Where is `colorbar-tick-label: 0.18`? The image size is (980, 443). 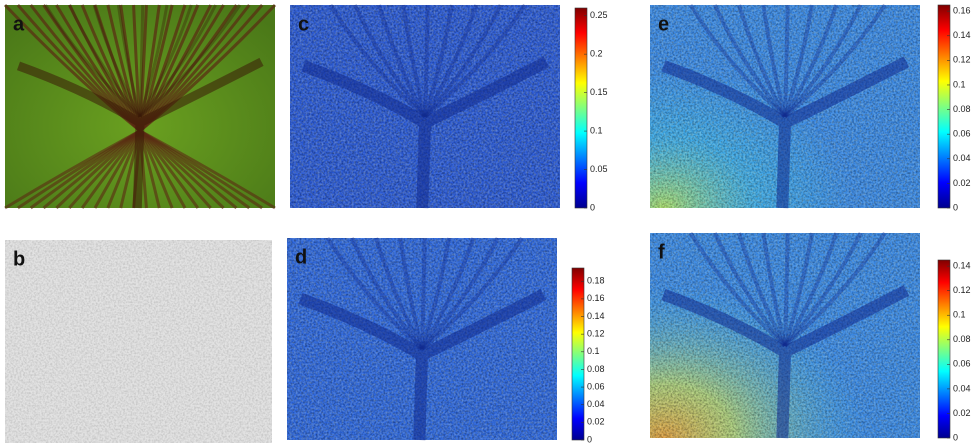 colorbar-tick-label: 0.18 is located at coordinates (596, 281).